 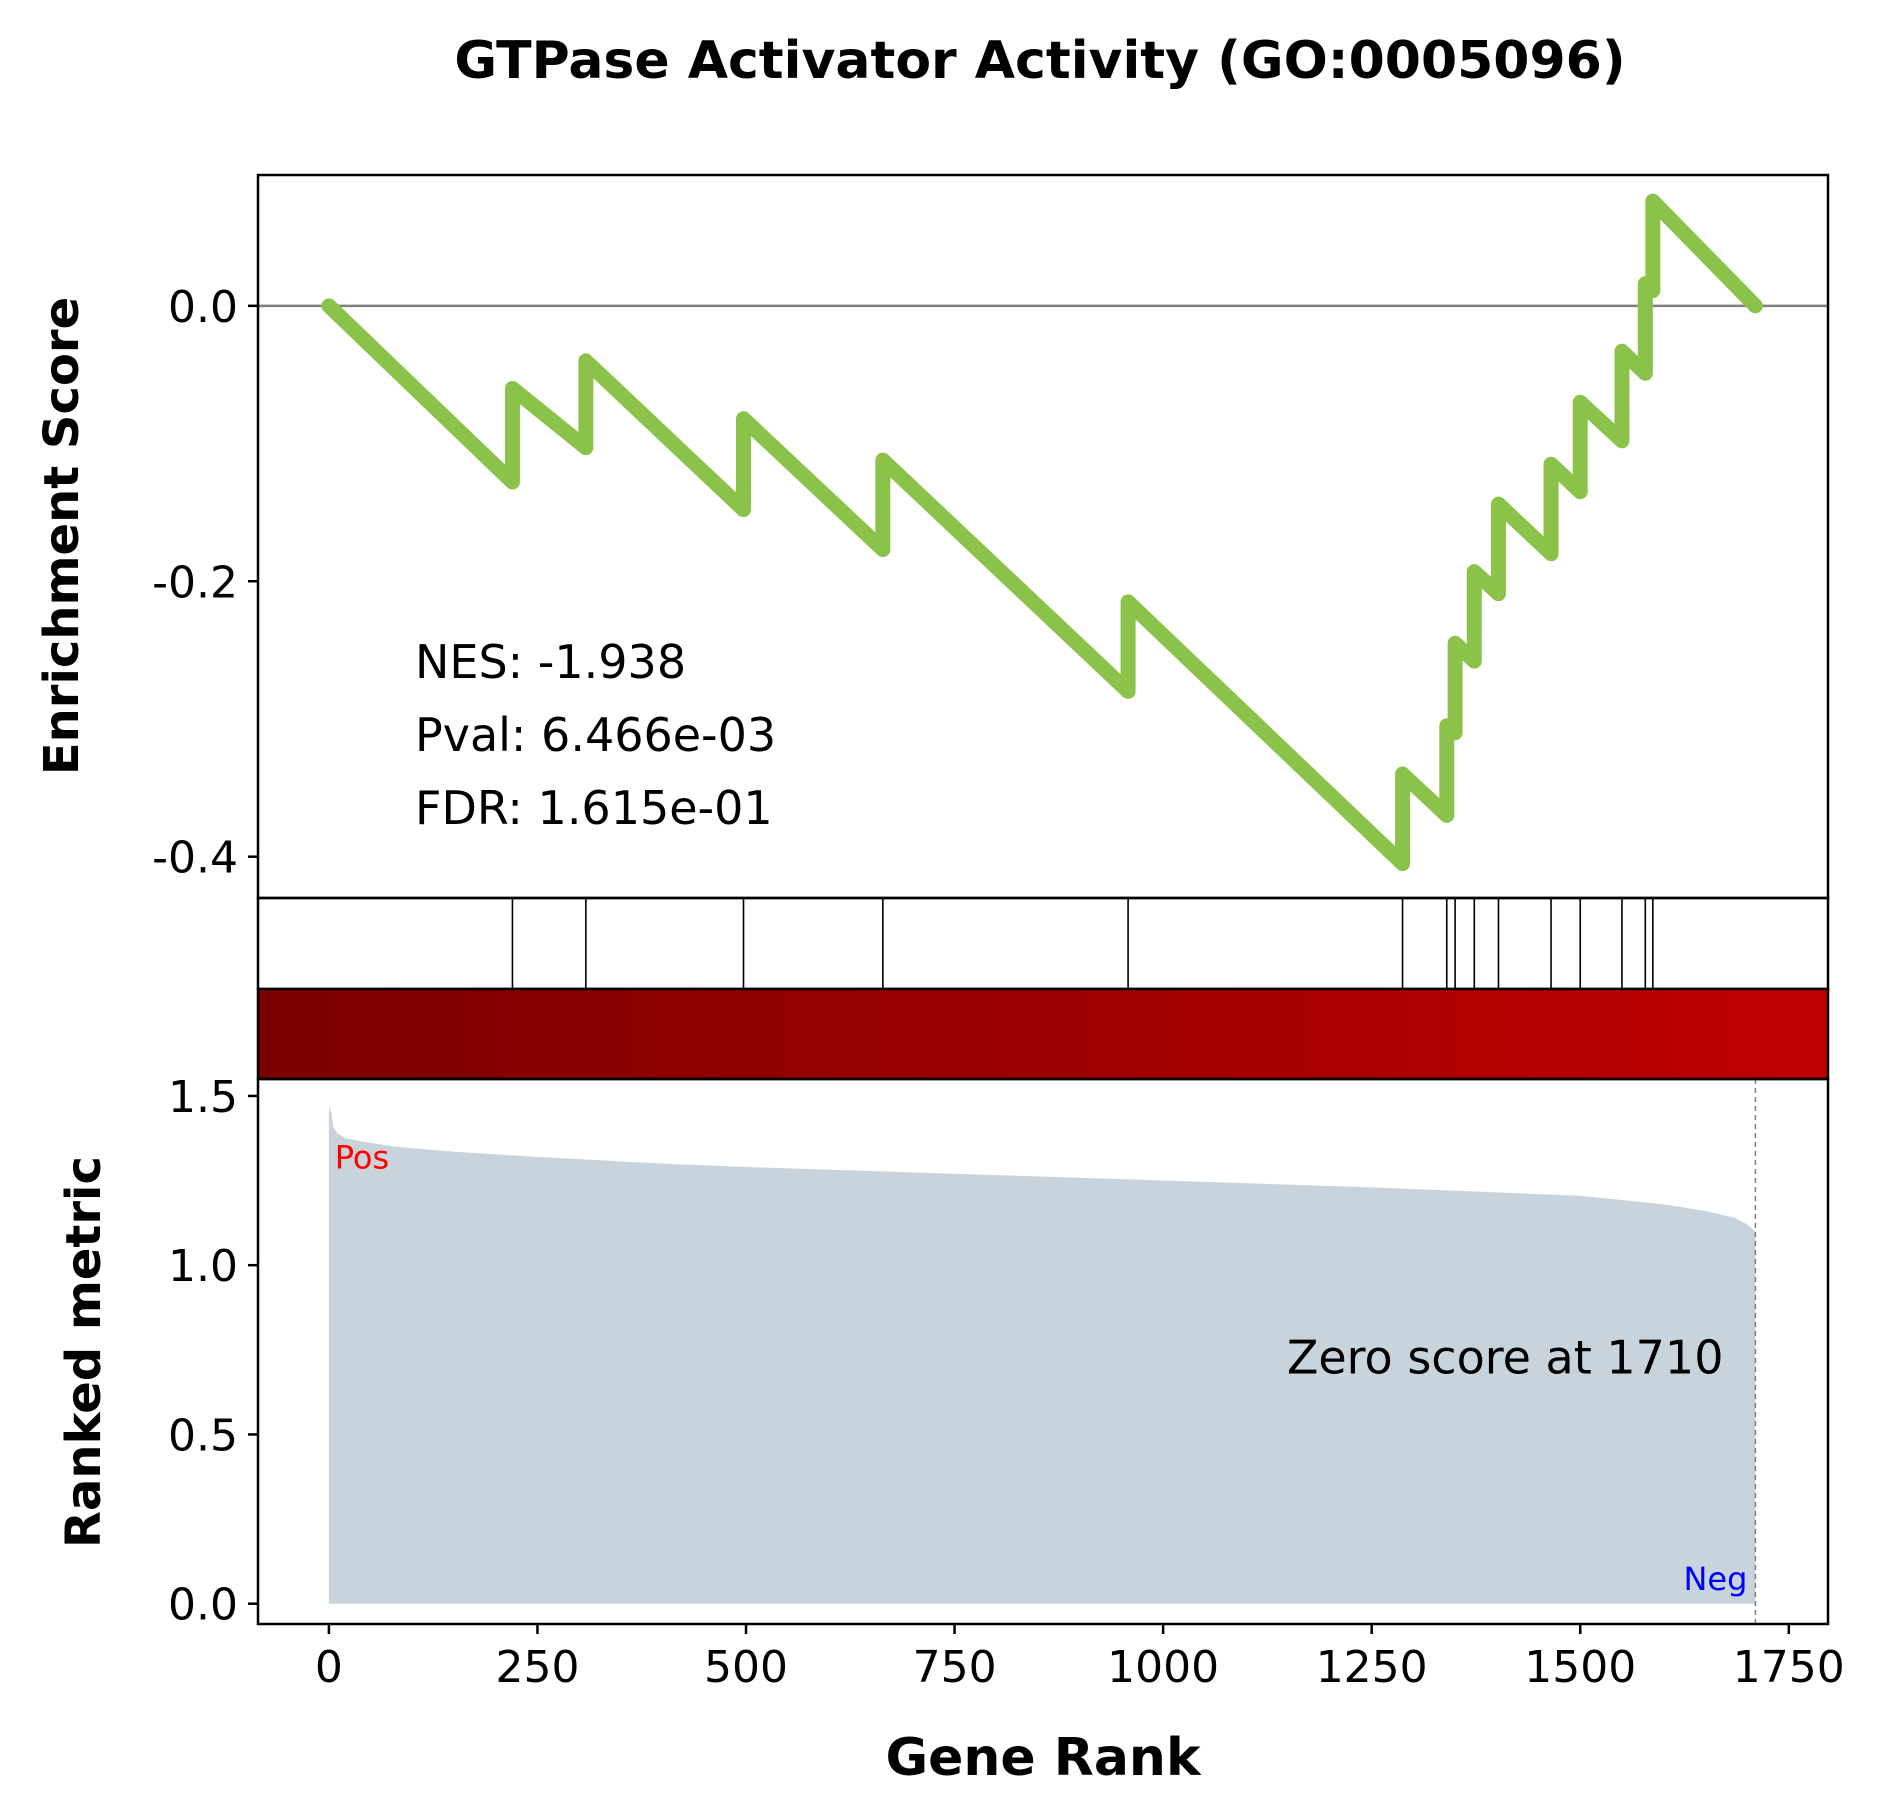 What do you see at coordinates (1789, 1667) in the screenshot?
I see `x-tick-label: 1750` at bounding box center [1789, 1667].